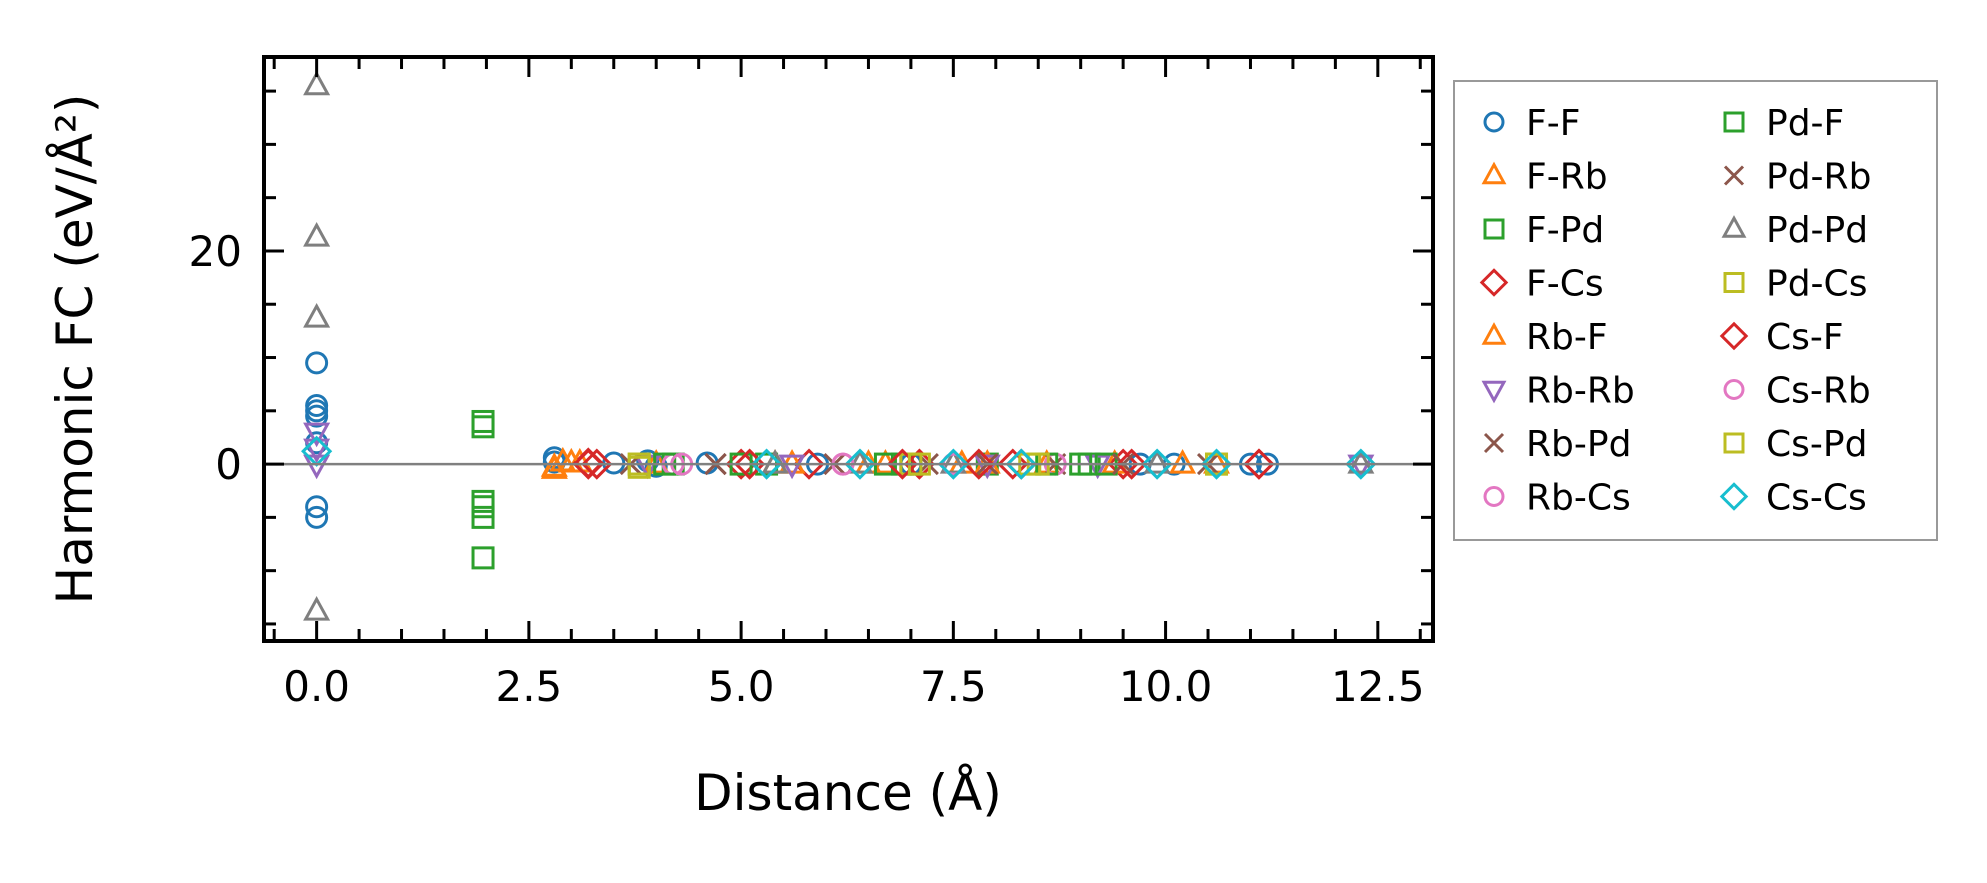 This screenshot has width=1987, height=883. I want to click on legend-item: F-Cs, so click(1541, 284).